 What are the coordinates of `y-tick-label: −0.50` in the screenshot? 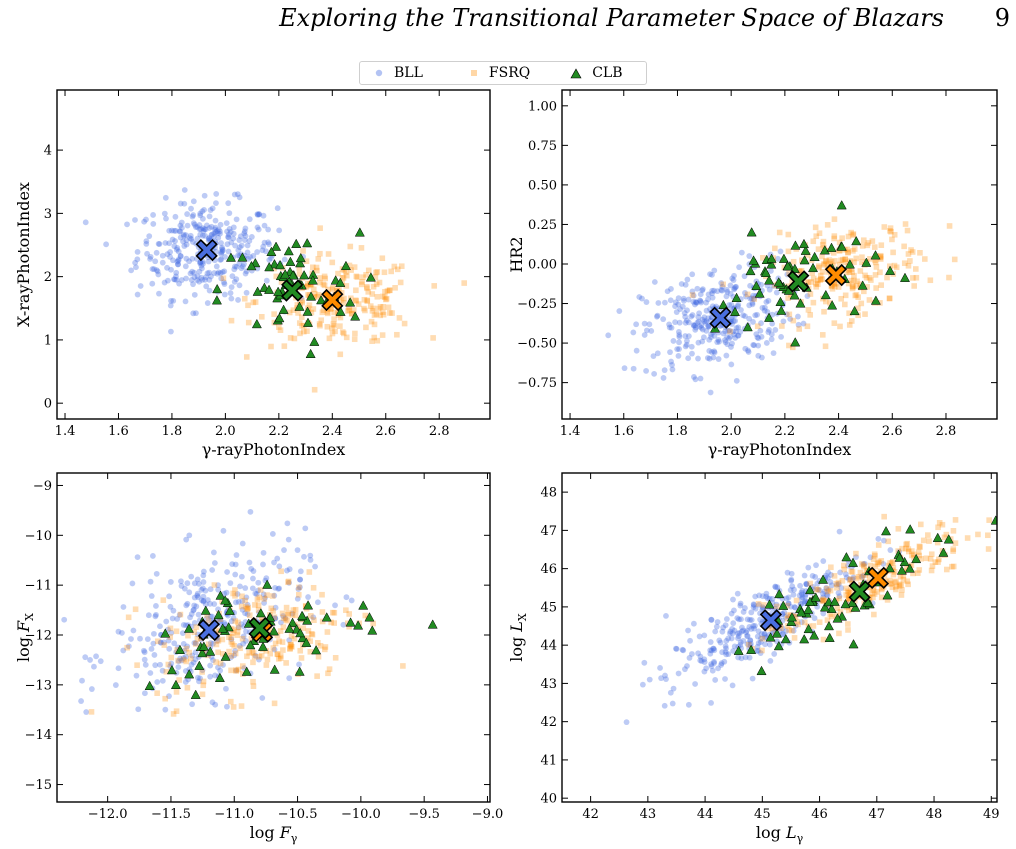 It's located at (537, 344).